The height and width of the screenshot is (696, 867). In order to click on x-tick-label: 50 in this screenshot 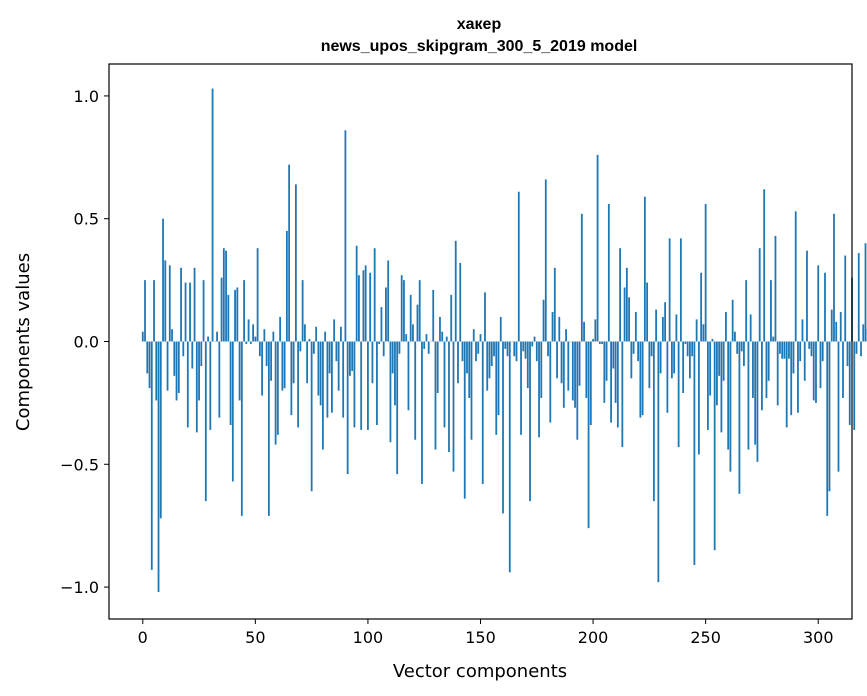, I will do `click(255, 637)`.